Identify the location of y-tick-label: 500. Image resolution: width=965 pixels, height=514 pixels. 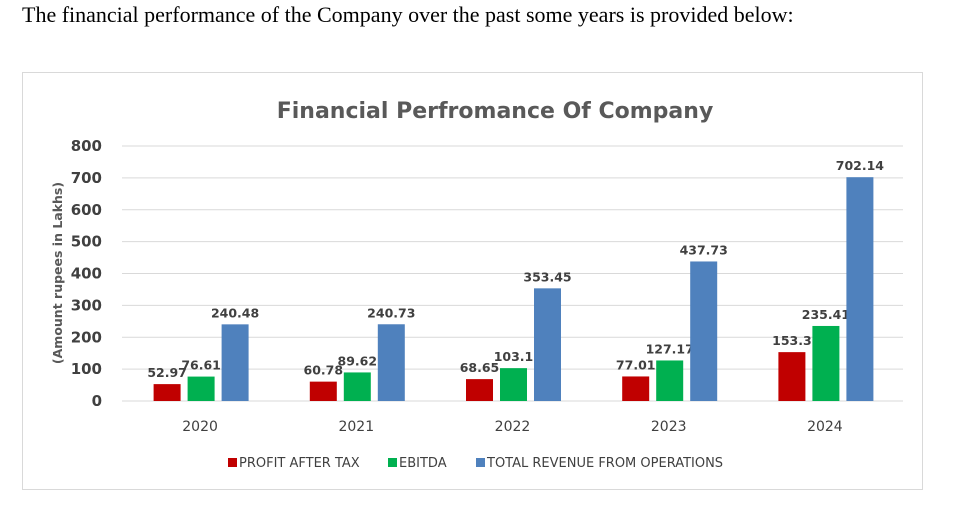
(86, 242).